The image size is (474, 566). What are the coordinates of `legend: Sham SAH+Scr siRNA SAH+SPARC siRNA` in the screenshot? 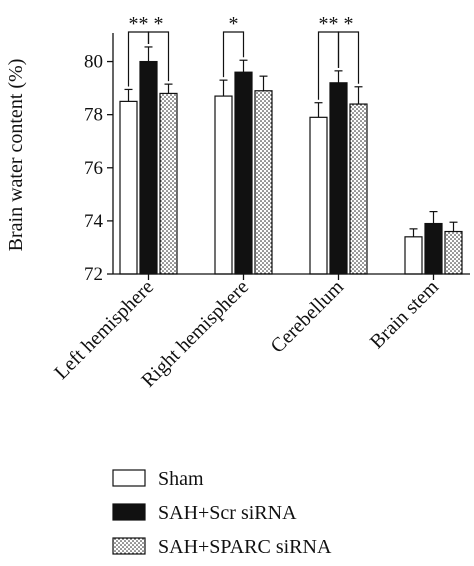 It's located at (222, 513).